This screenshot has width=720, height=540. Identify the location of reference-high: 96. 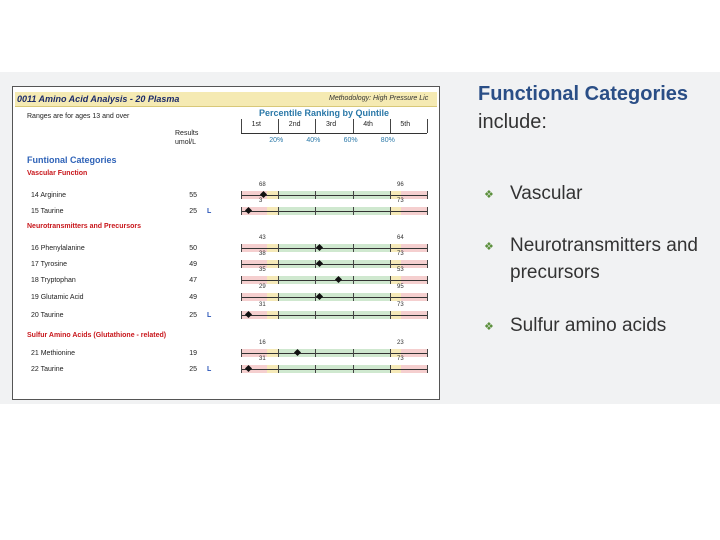
(400, 185).